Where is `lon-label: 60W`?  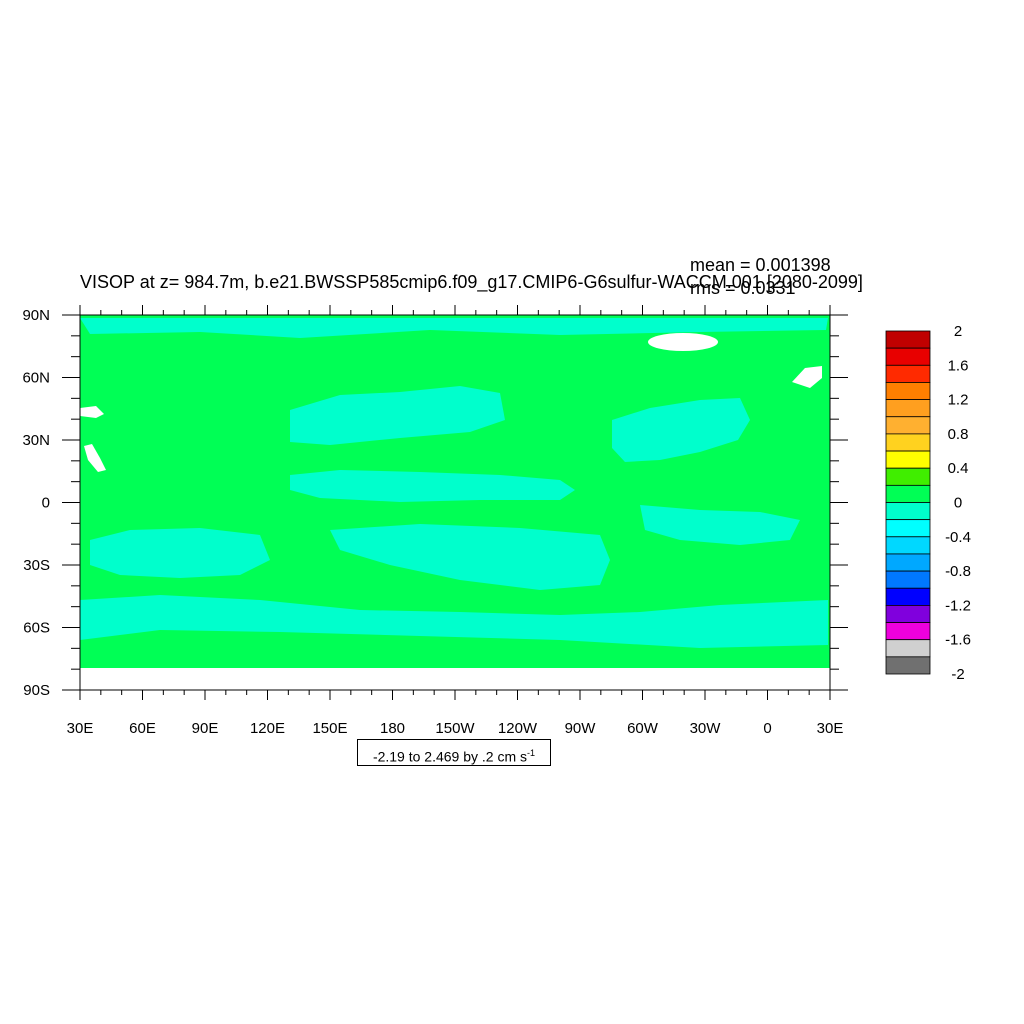
lon-label: 60W is located at coordinates (643, 728).